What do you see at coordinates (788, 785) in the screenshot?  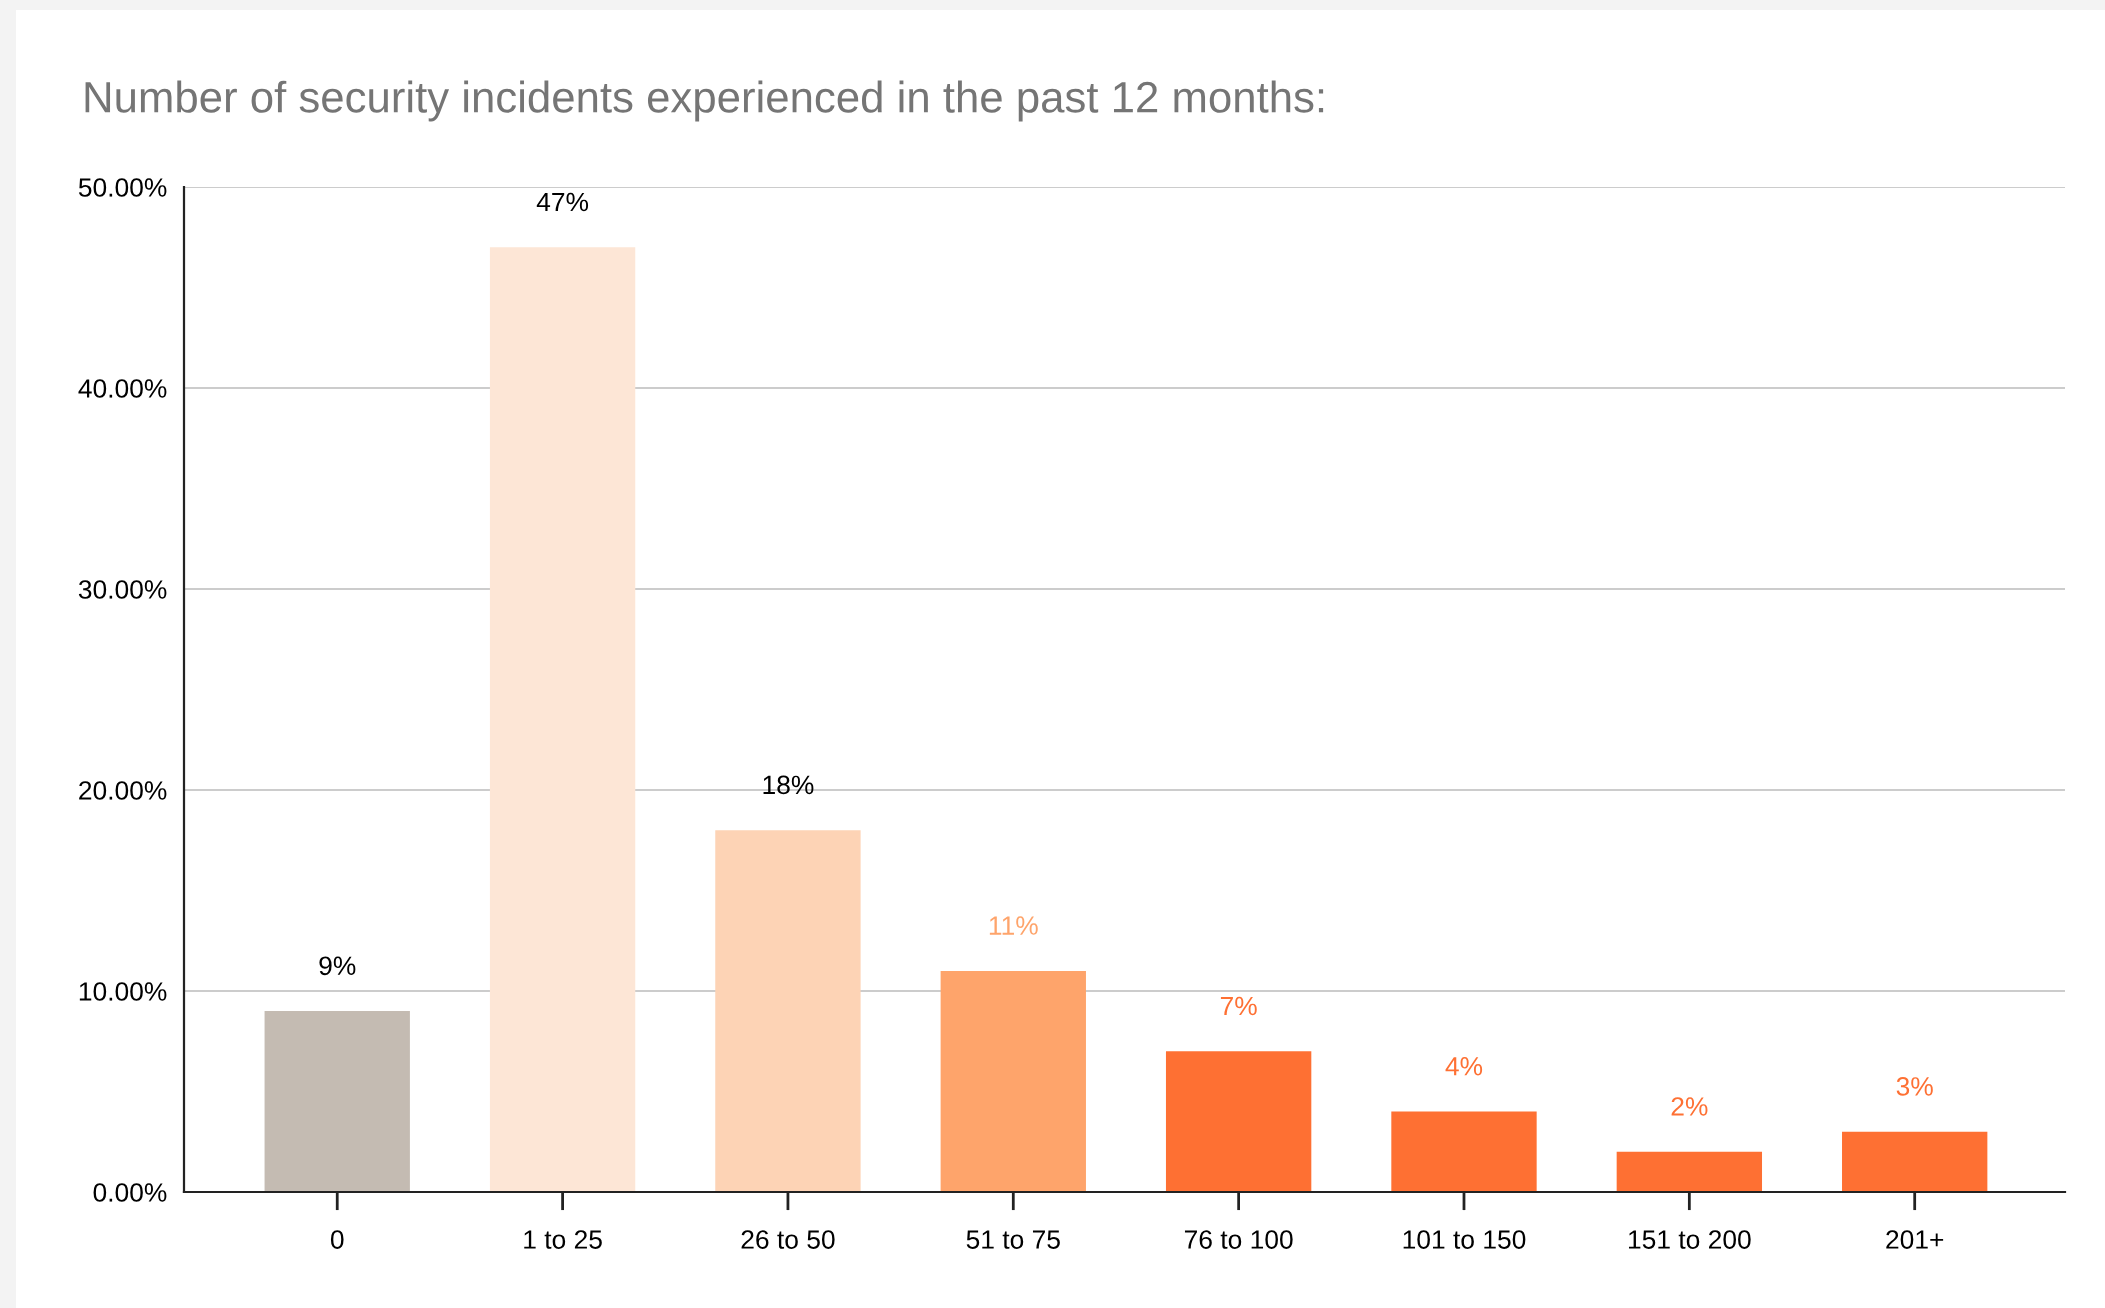 I see `data-label: 18%` at bounding box center [788, 785].